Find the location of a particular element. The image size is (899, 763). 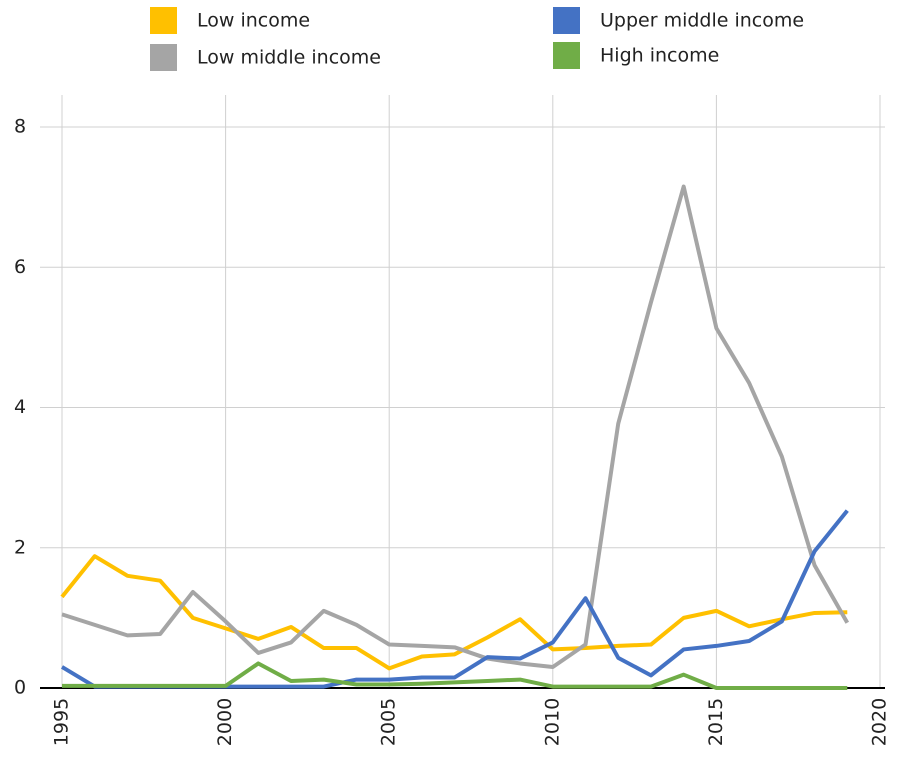

legend-label: Upper middle income is located at coordinates (702, 21).